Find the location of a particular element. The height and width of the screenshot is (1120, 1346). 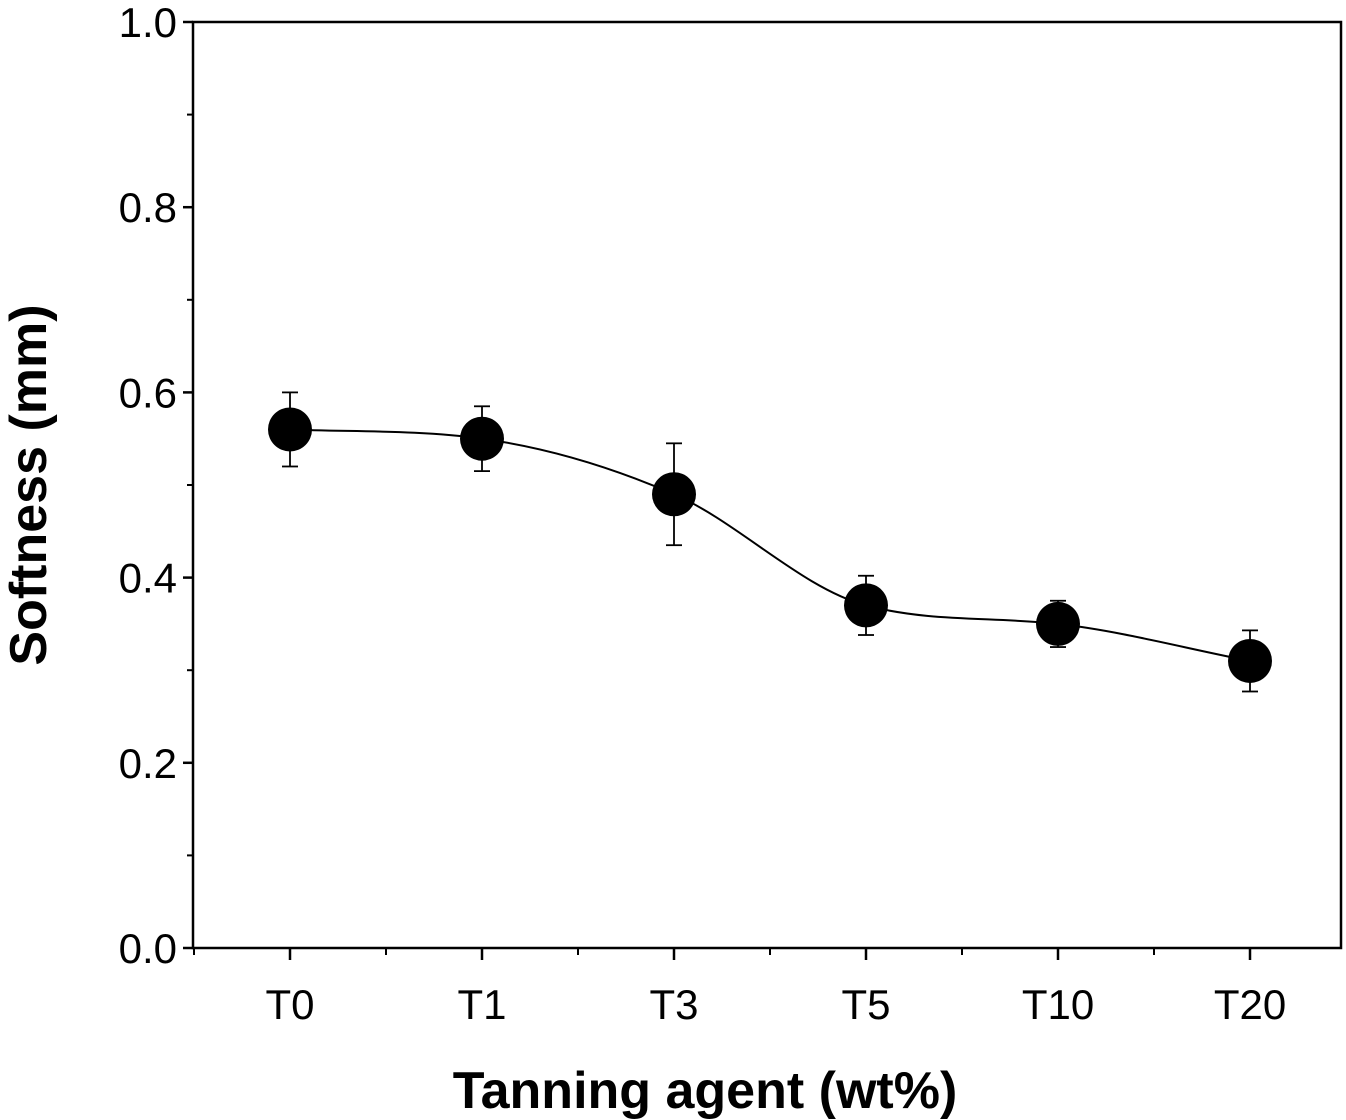

x-tick-label: T20 is located at coordinates (1250, 1004).